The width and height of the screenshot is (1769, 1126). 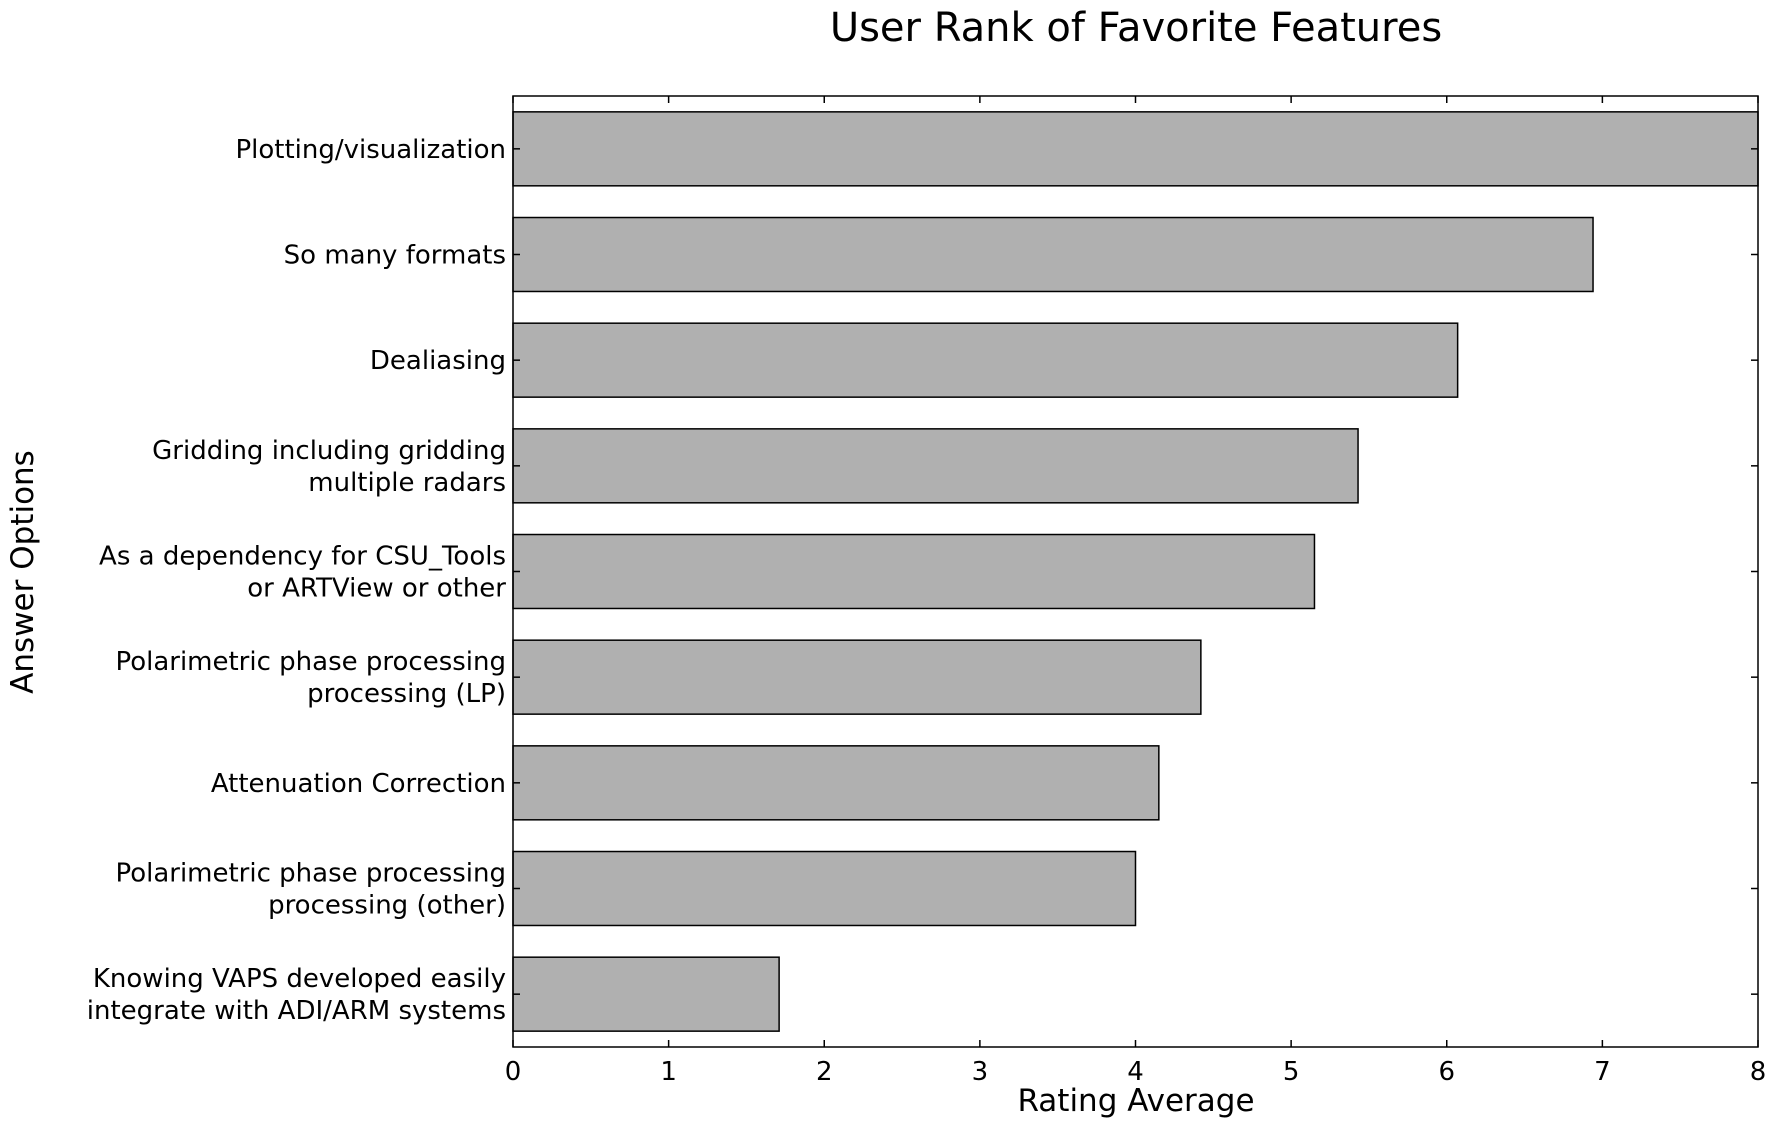 I want to click on y-tick-label-line: Gridding including gridding, so click(x=329, y=451).